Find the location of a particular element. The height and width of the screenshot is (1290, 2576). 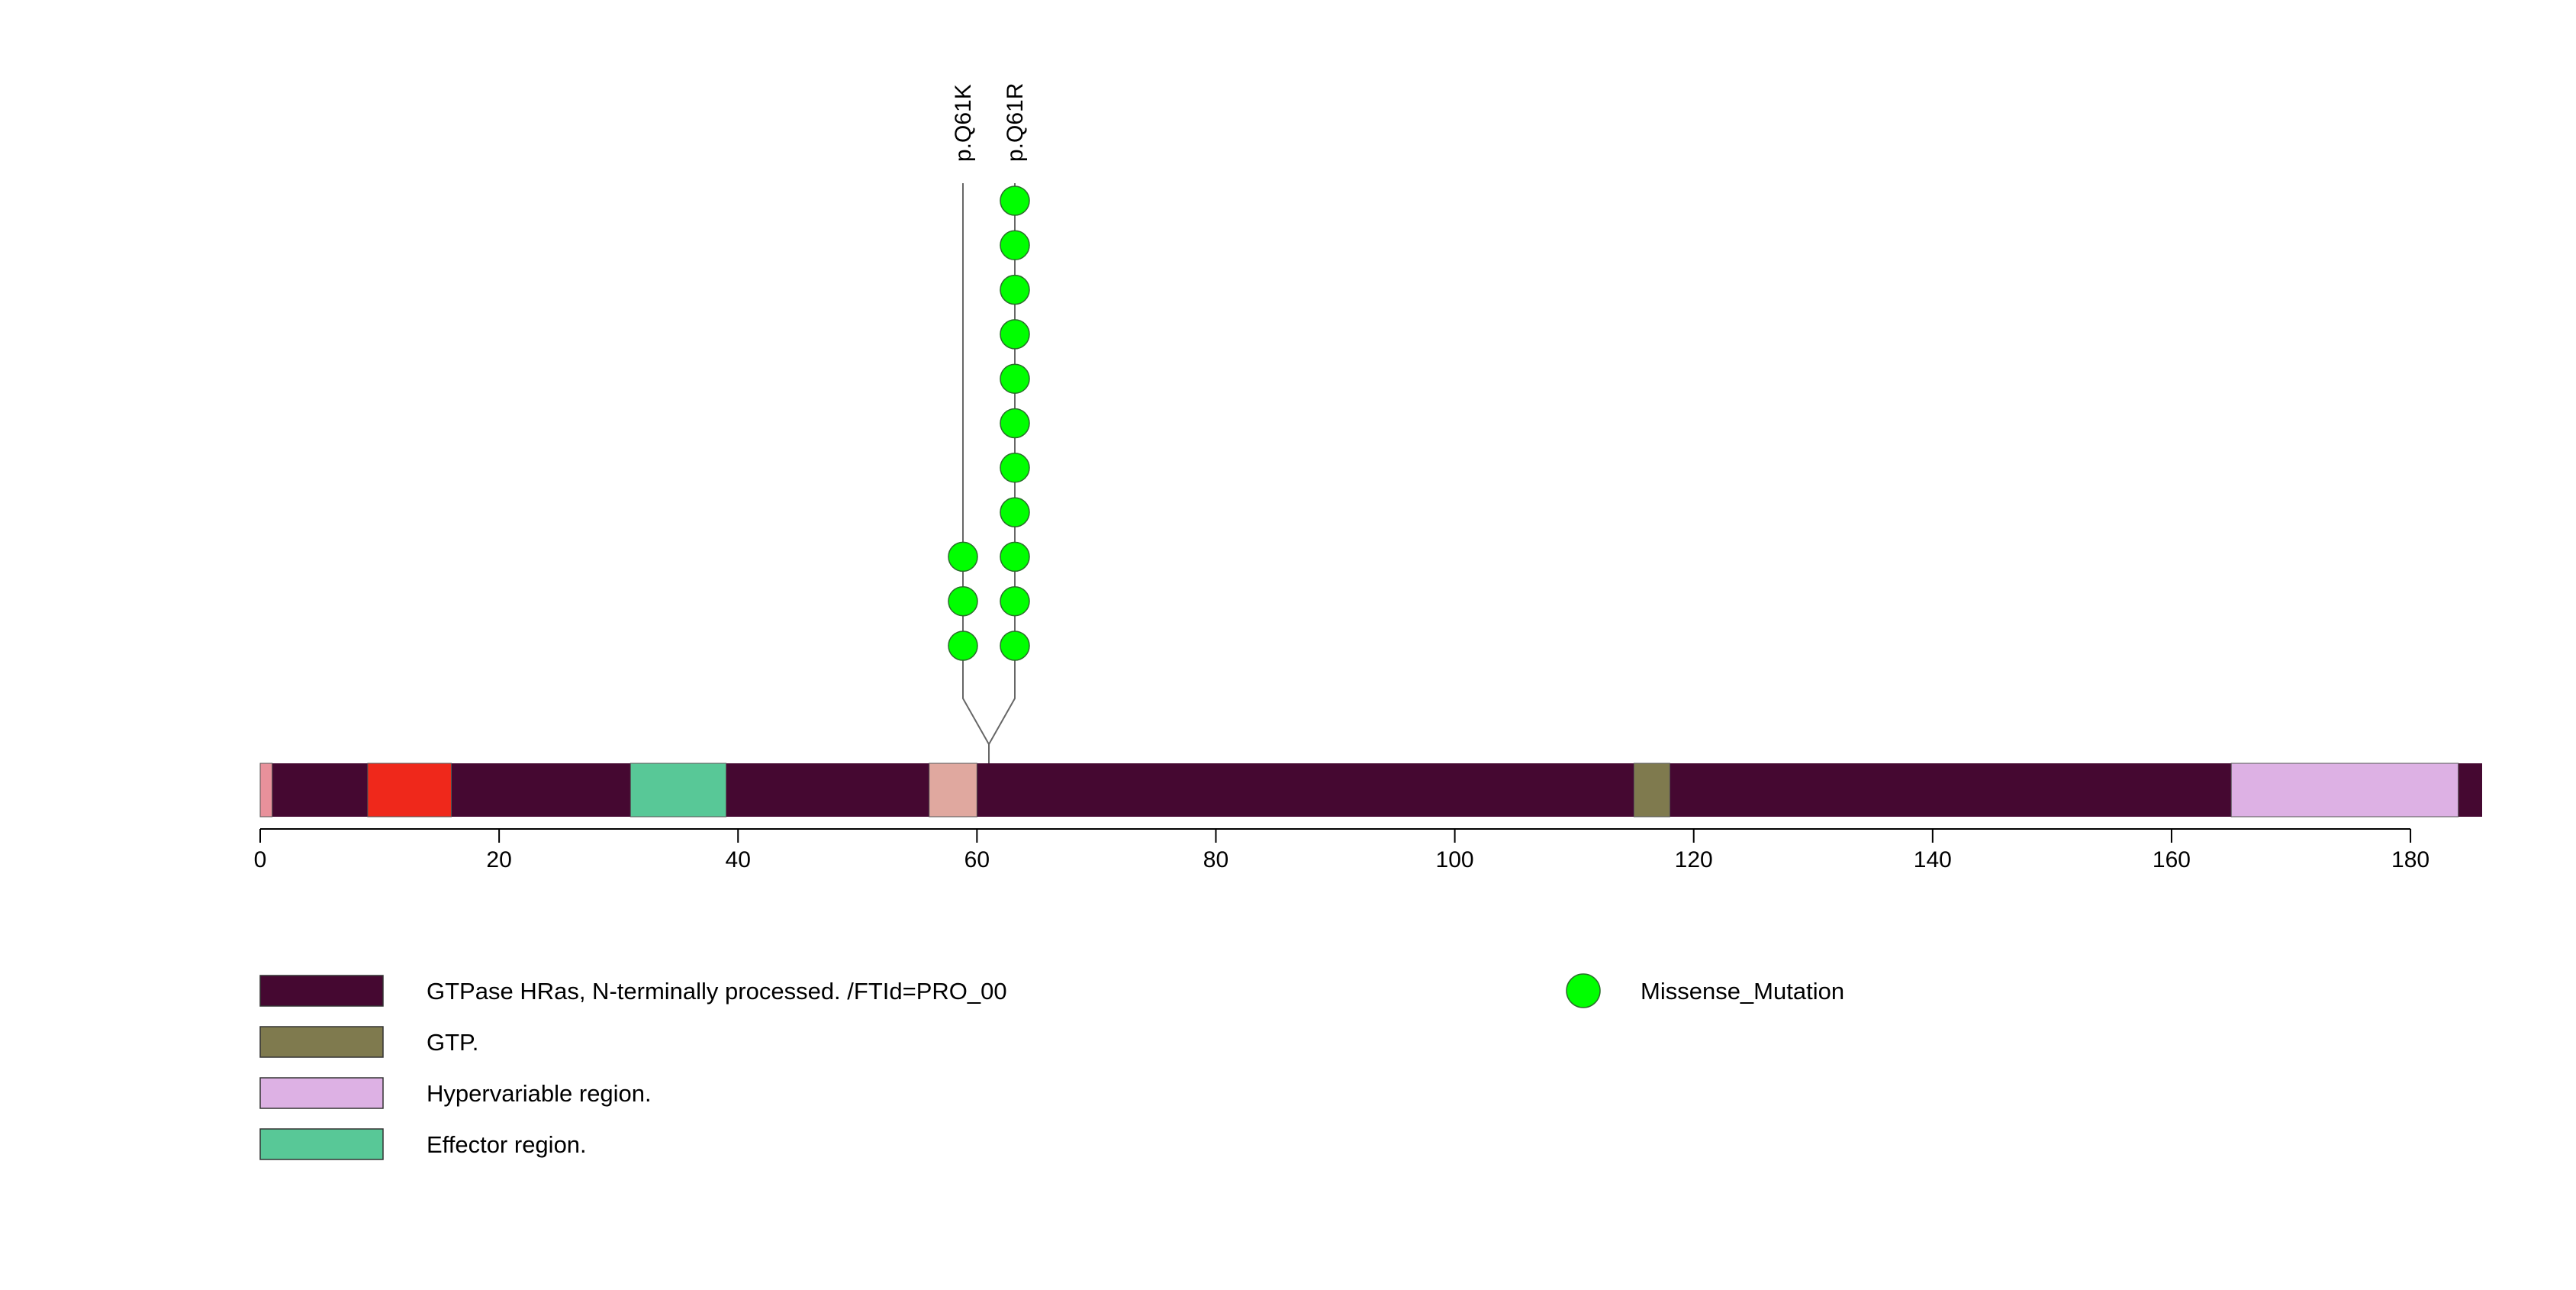

x-tick-label: 20 is located at coordinates (498, 860).